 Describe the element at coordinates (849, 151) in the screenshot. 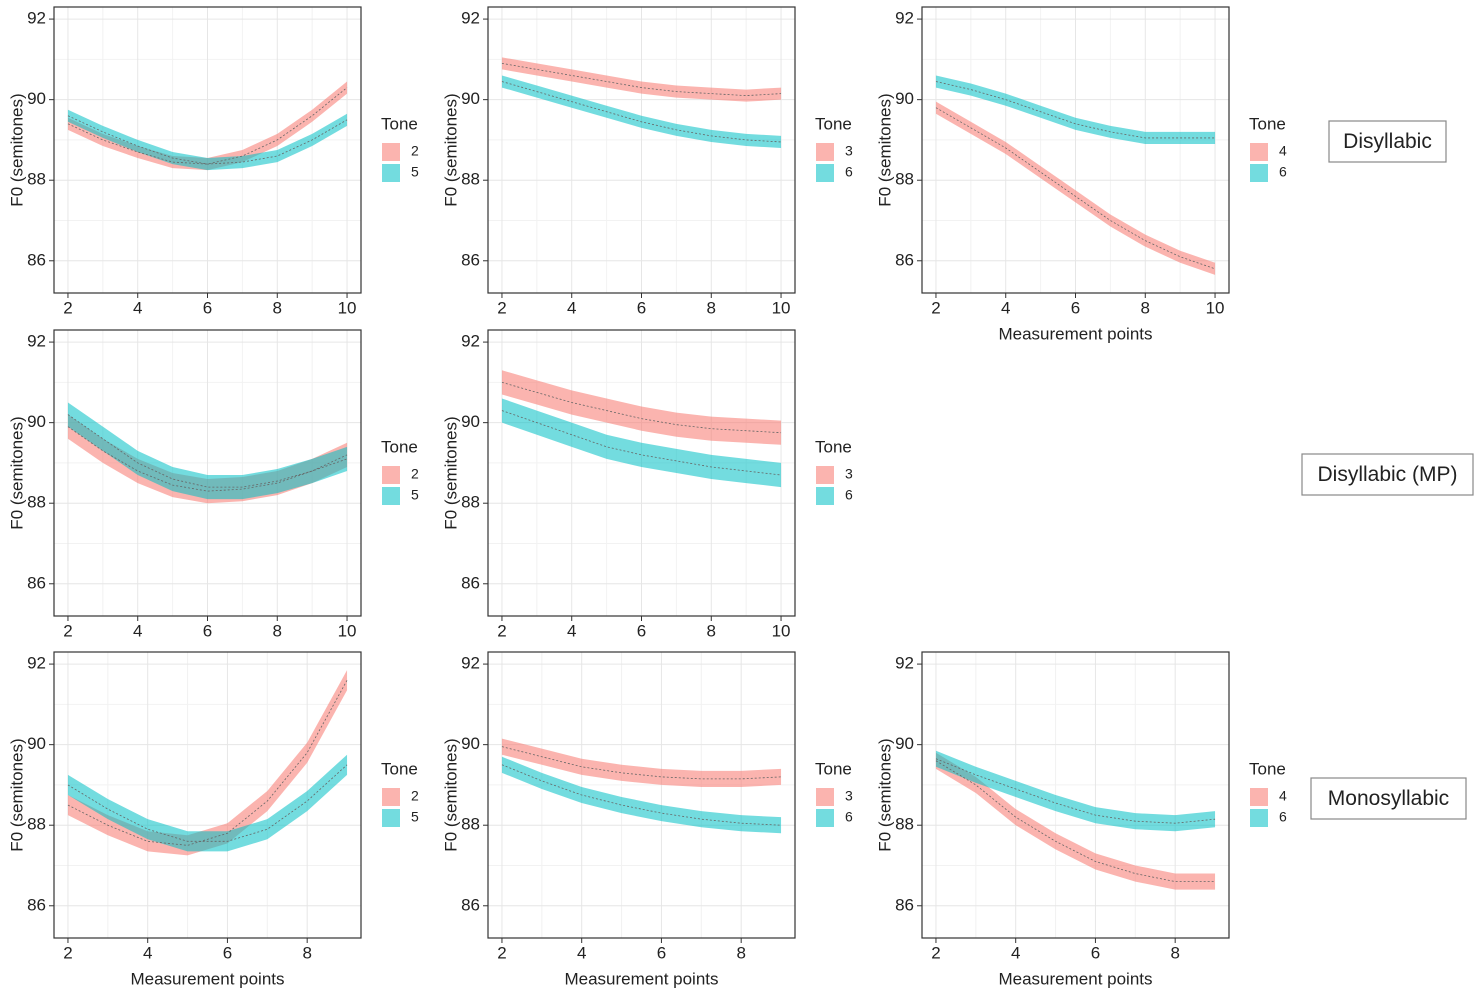

I see `legend-label: 3` at that location.